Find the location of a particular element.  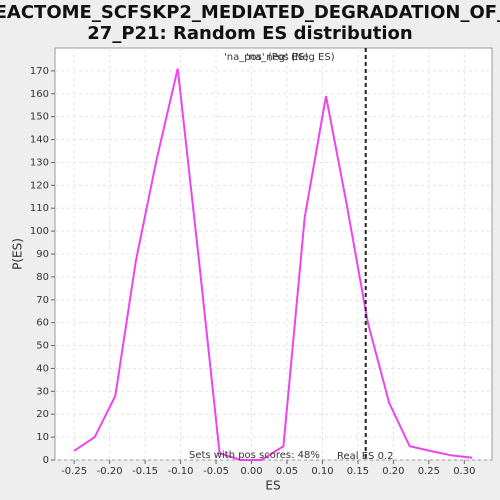

y-tick-label: 70 is located at coordinates (42, 300).